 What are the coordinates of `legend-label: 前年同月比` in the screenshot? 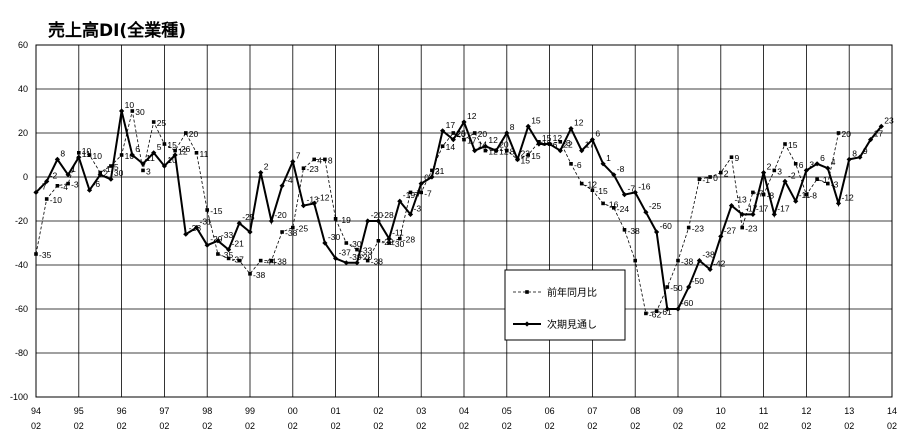 It's located at (572, 292).